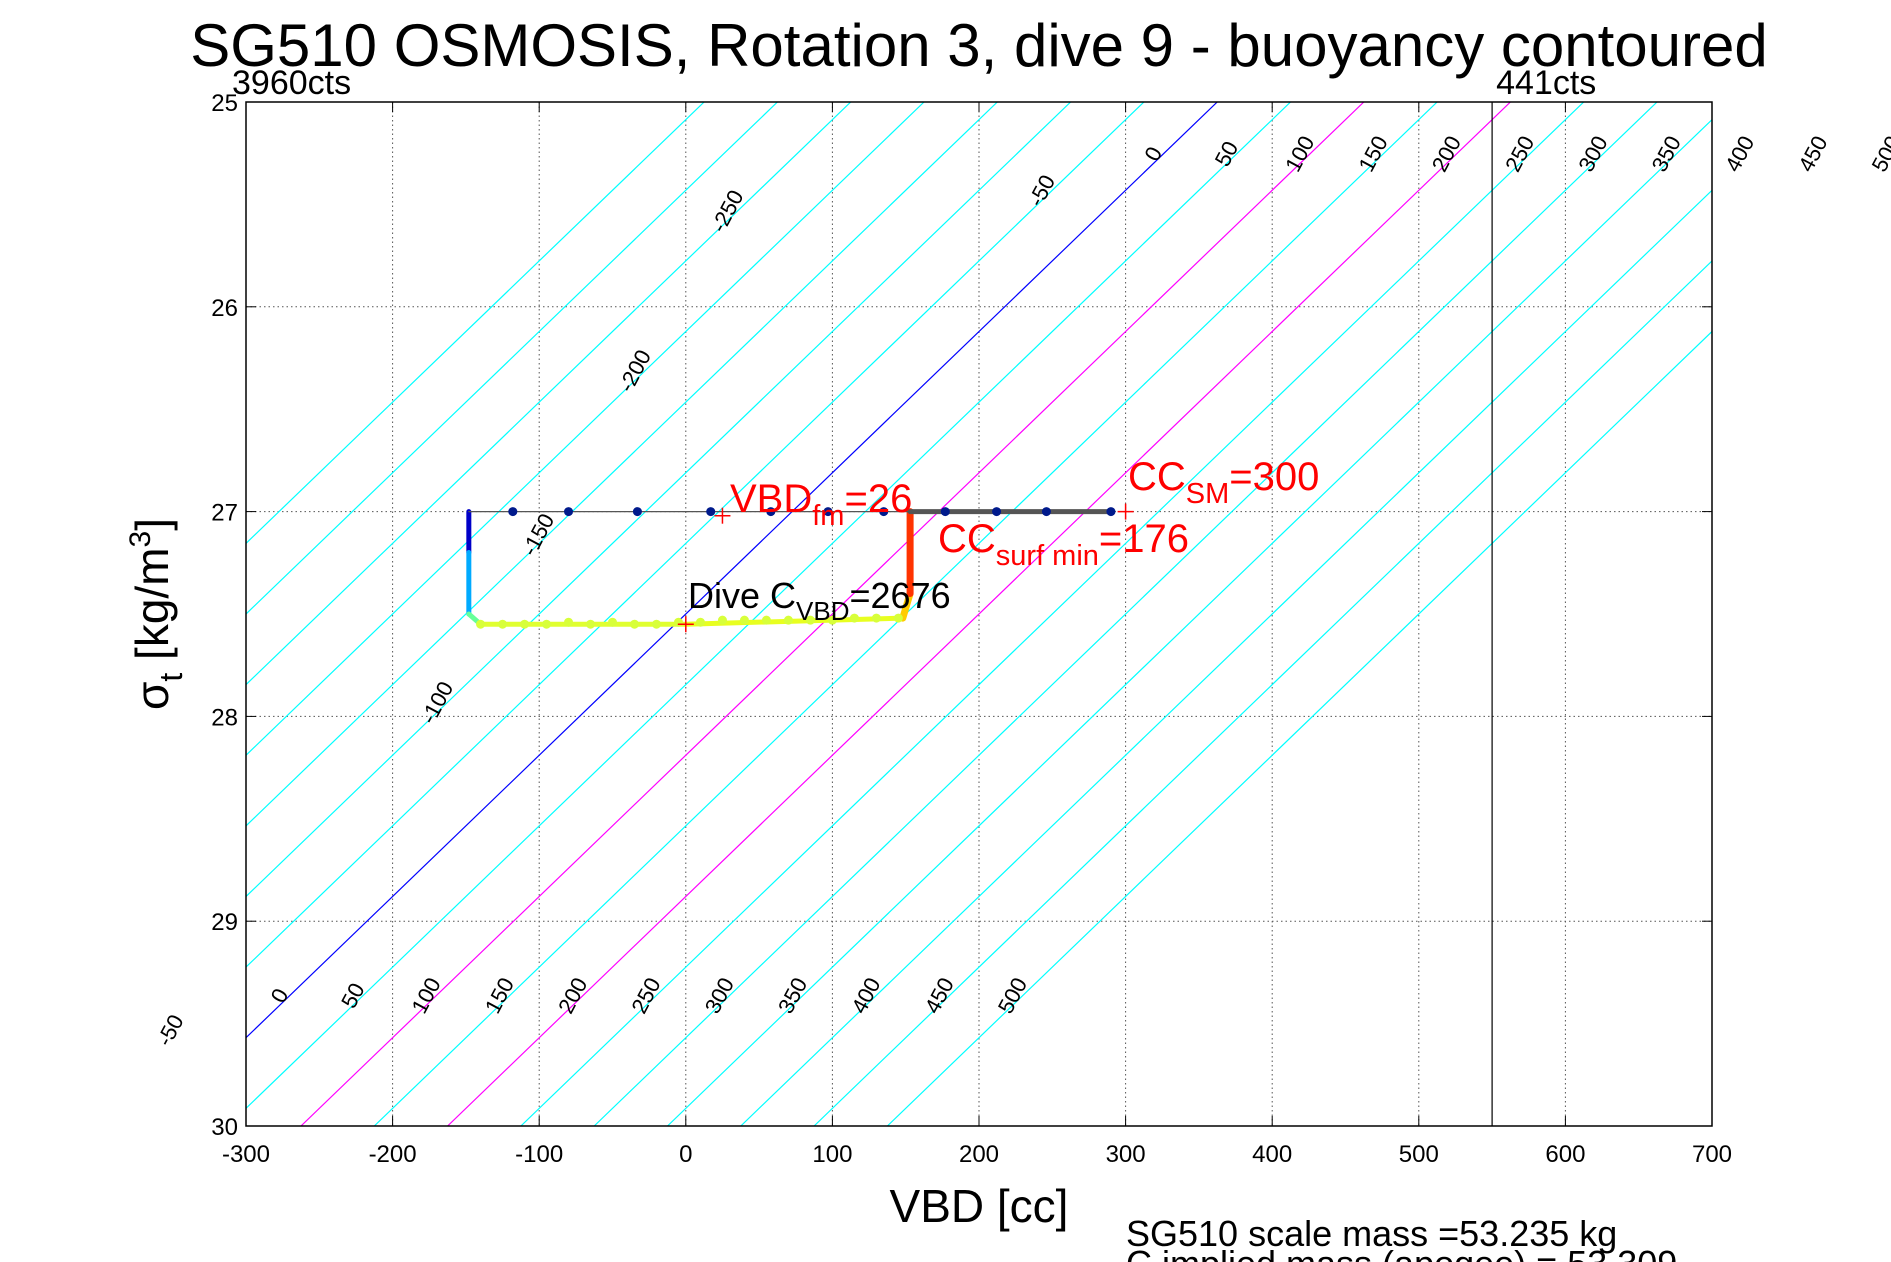 Image resolution: width=1891 pixels, height=1262 pixels. What do you see at coordinates (771, 499) in the screenshot?
I see `annotation-main: VBD` at bounding box center [771, 499].